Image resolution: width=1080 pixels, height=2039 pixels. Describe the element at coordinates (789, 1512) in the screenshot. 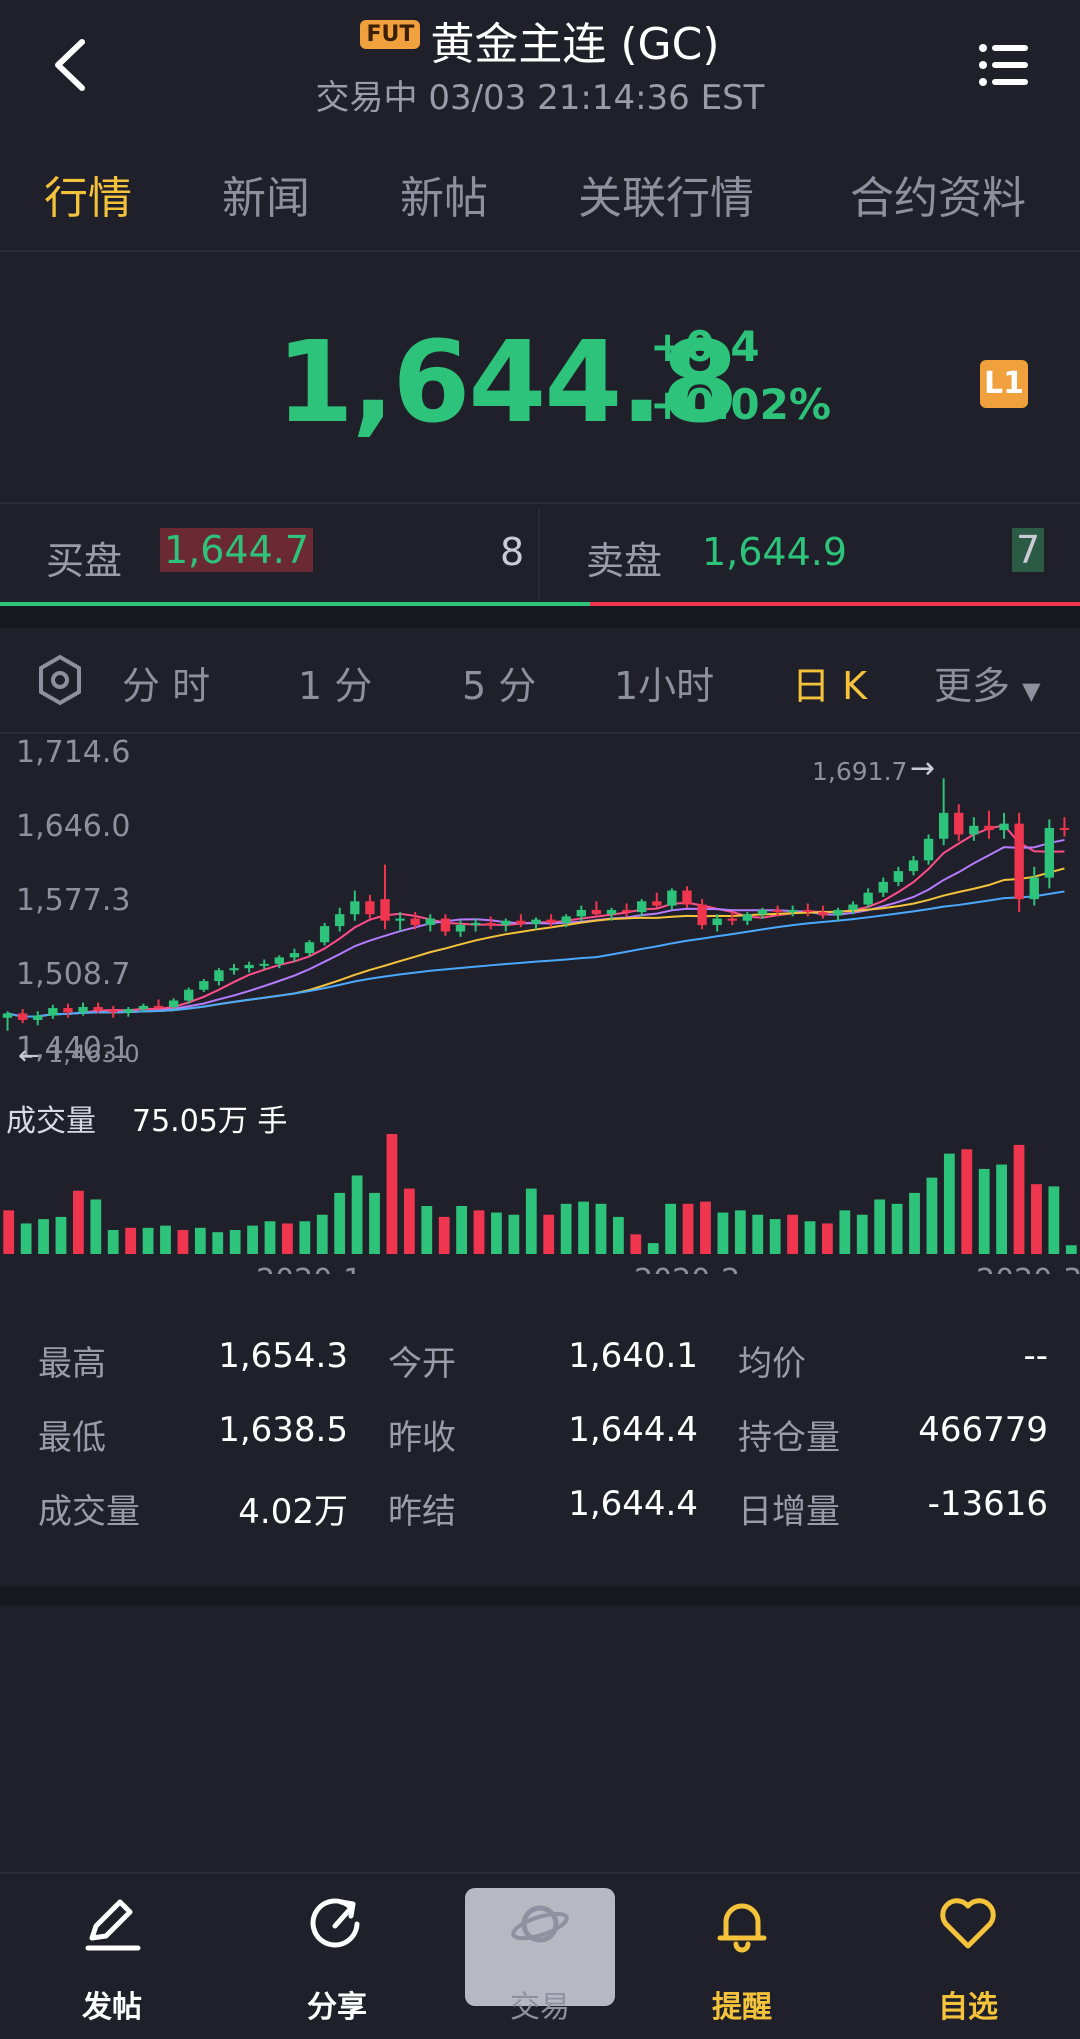

I see `stat-label: 日增量` at that location.